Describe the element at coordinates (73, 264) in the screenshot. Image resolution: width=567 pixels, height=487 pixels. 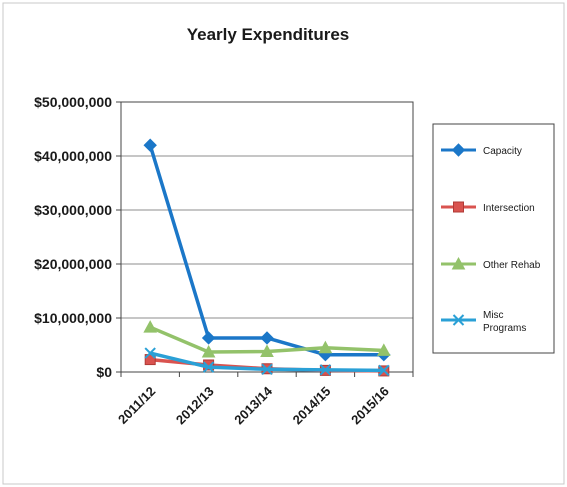
I see `y-tick-label-2: $20,000,000` at that location.